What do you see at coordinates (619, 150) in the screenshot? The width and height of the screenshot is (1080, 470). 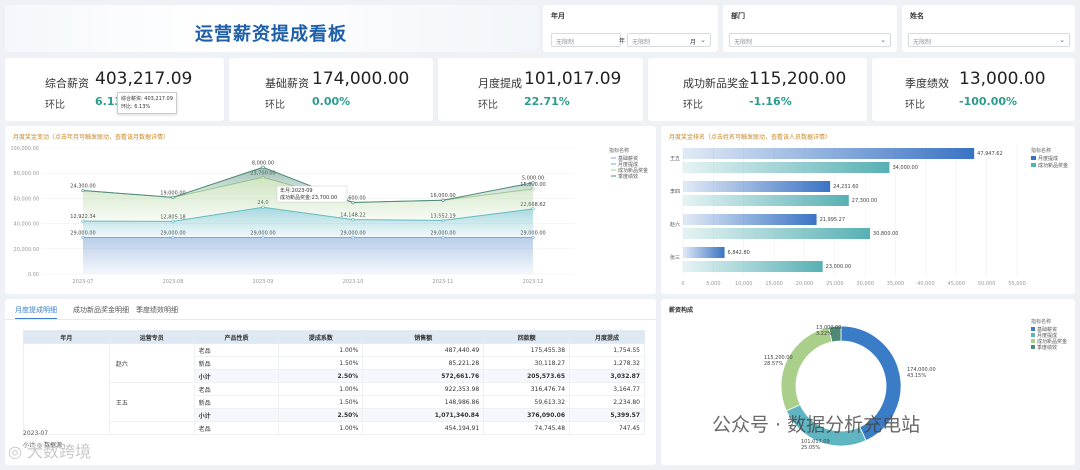 I see `legend-title: 指标名称` at bounding box center [619, 150].